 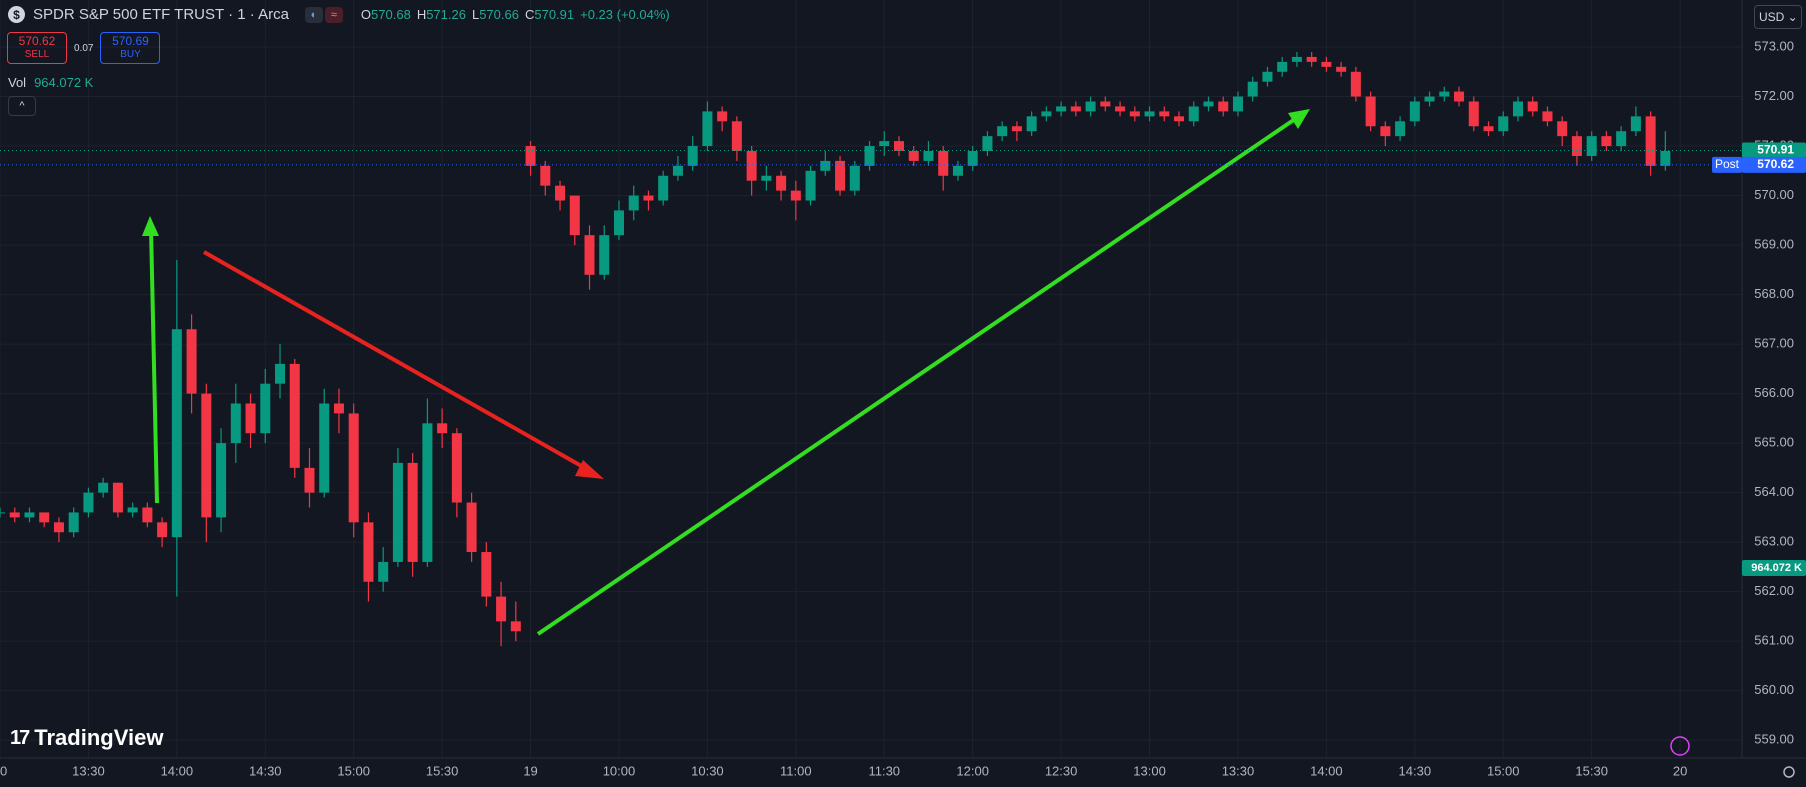 I want to click on label: L, so click(x=475, y=14).